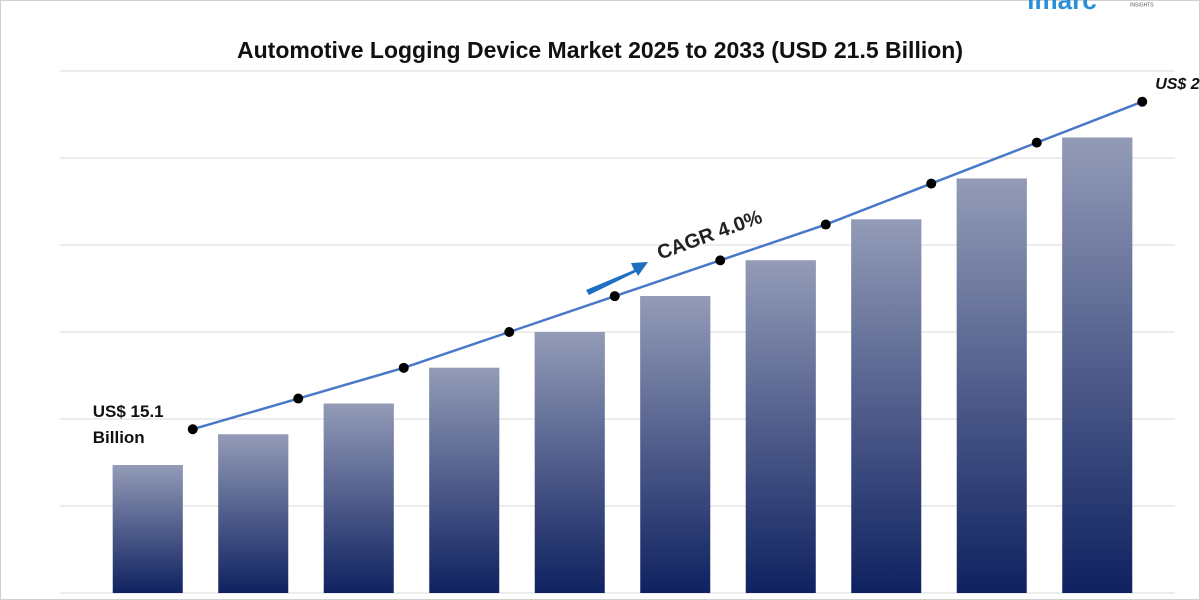 The image size is (1200, 600). I want to click on value-label: US$ 21.5 Billion, so click(1177, 84).